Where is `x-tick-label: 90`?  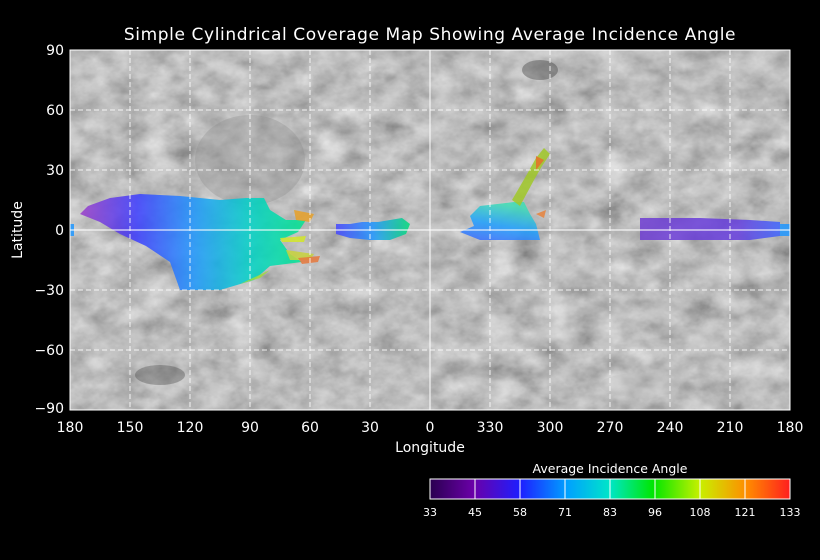
x-tick-label: 90 is located at coordinates (250, 428).